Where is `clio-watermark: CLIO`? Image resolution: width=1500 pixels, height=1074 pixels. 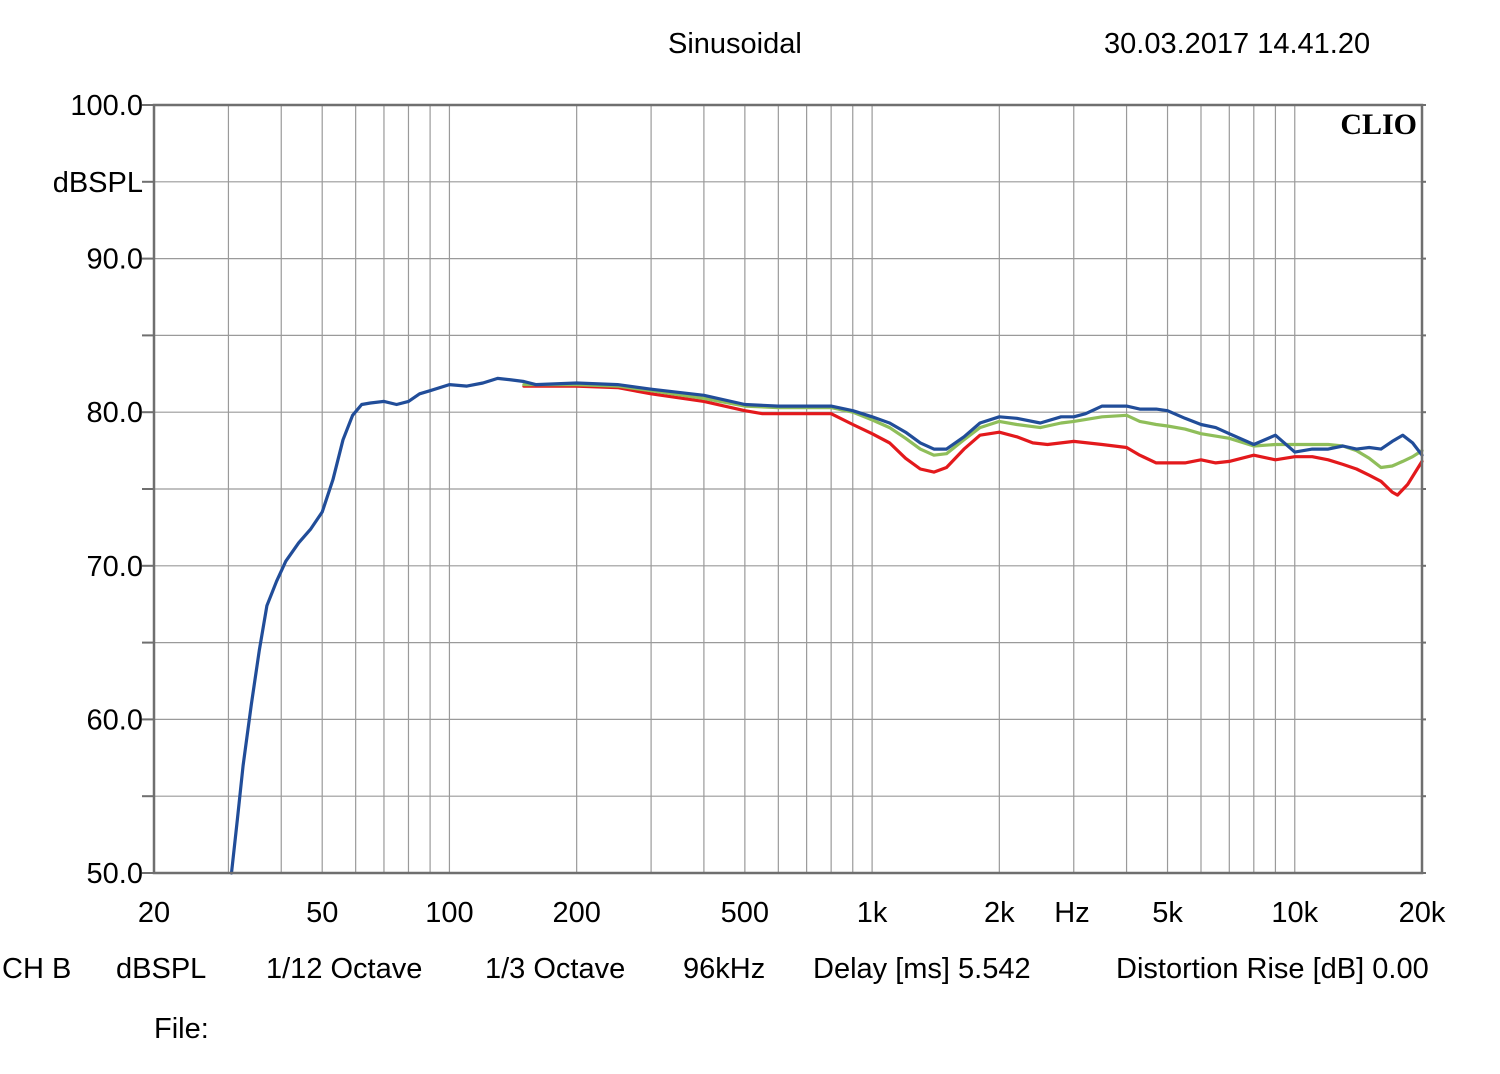 clio-watermark: CLIO is located at coordinates (1378, 124).